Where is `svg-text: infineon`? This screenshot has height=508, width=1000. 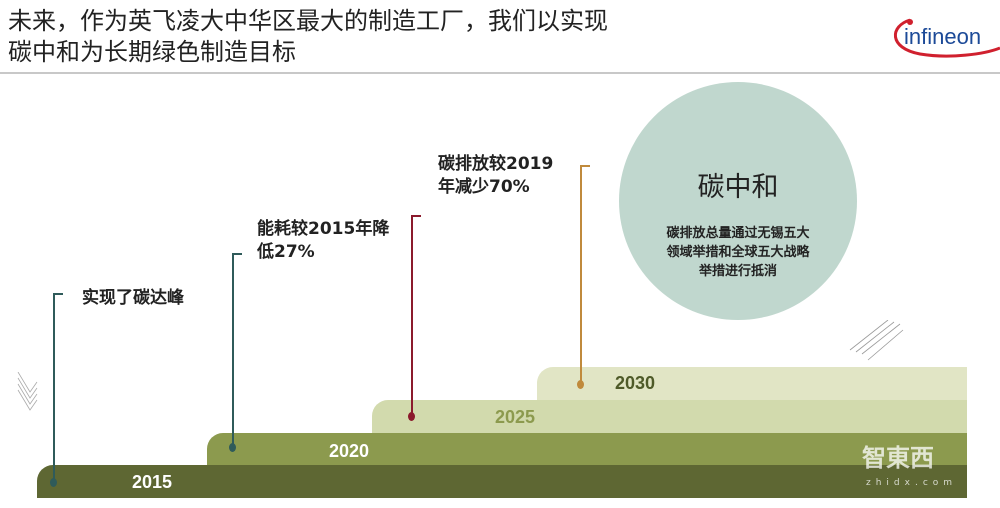
svg-text: infineon is located at coordinates (942, 36).